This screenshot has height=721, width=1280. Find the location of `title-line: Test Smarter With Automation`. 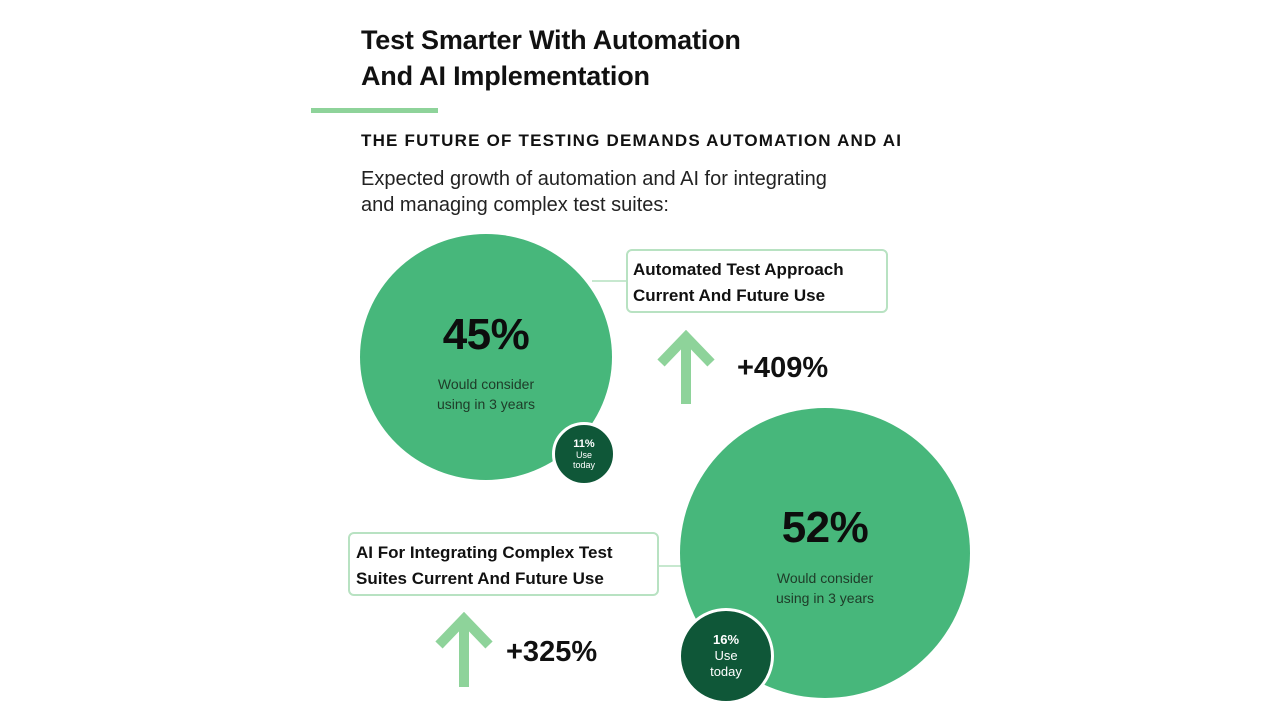

title-line: Test Smarter With Automation is located at coordinates (551, 40).